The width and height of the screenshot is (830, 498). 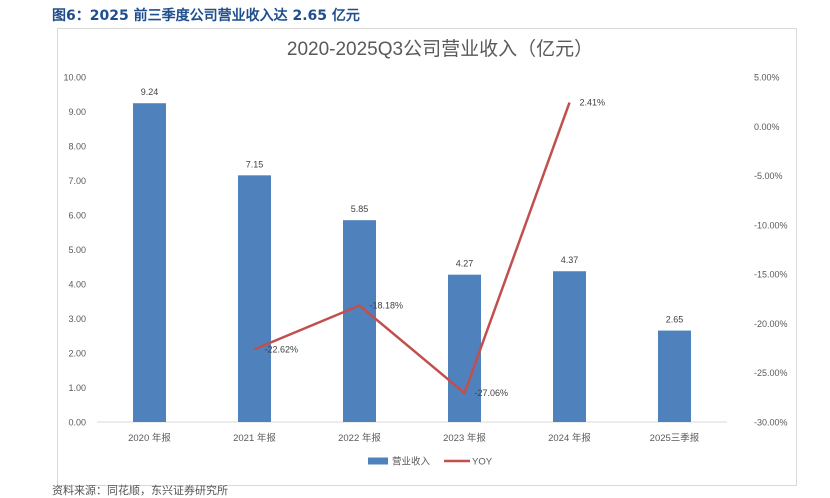 I want to click on category-label: 2021 年报, so click(x=254, y=438).